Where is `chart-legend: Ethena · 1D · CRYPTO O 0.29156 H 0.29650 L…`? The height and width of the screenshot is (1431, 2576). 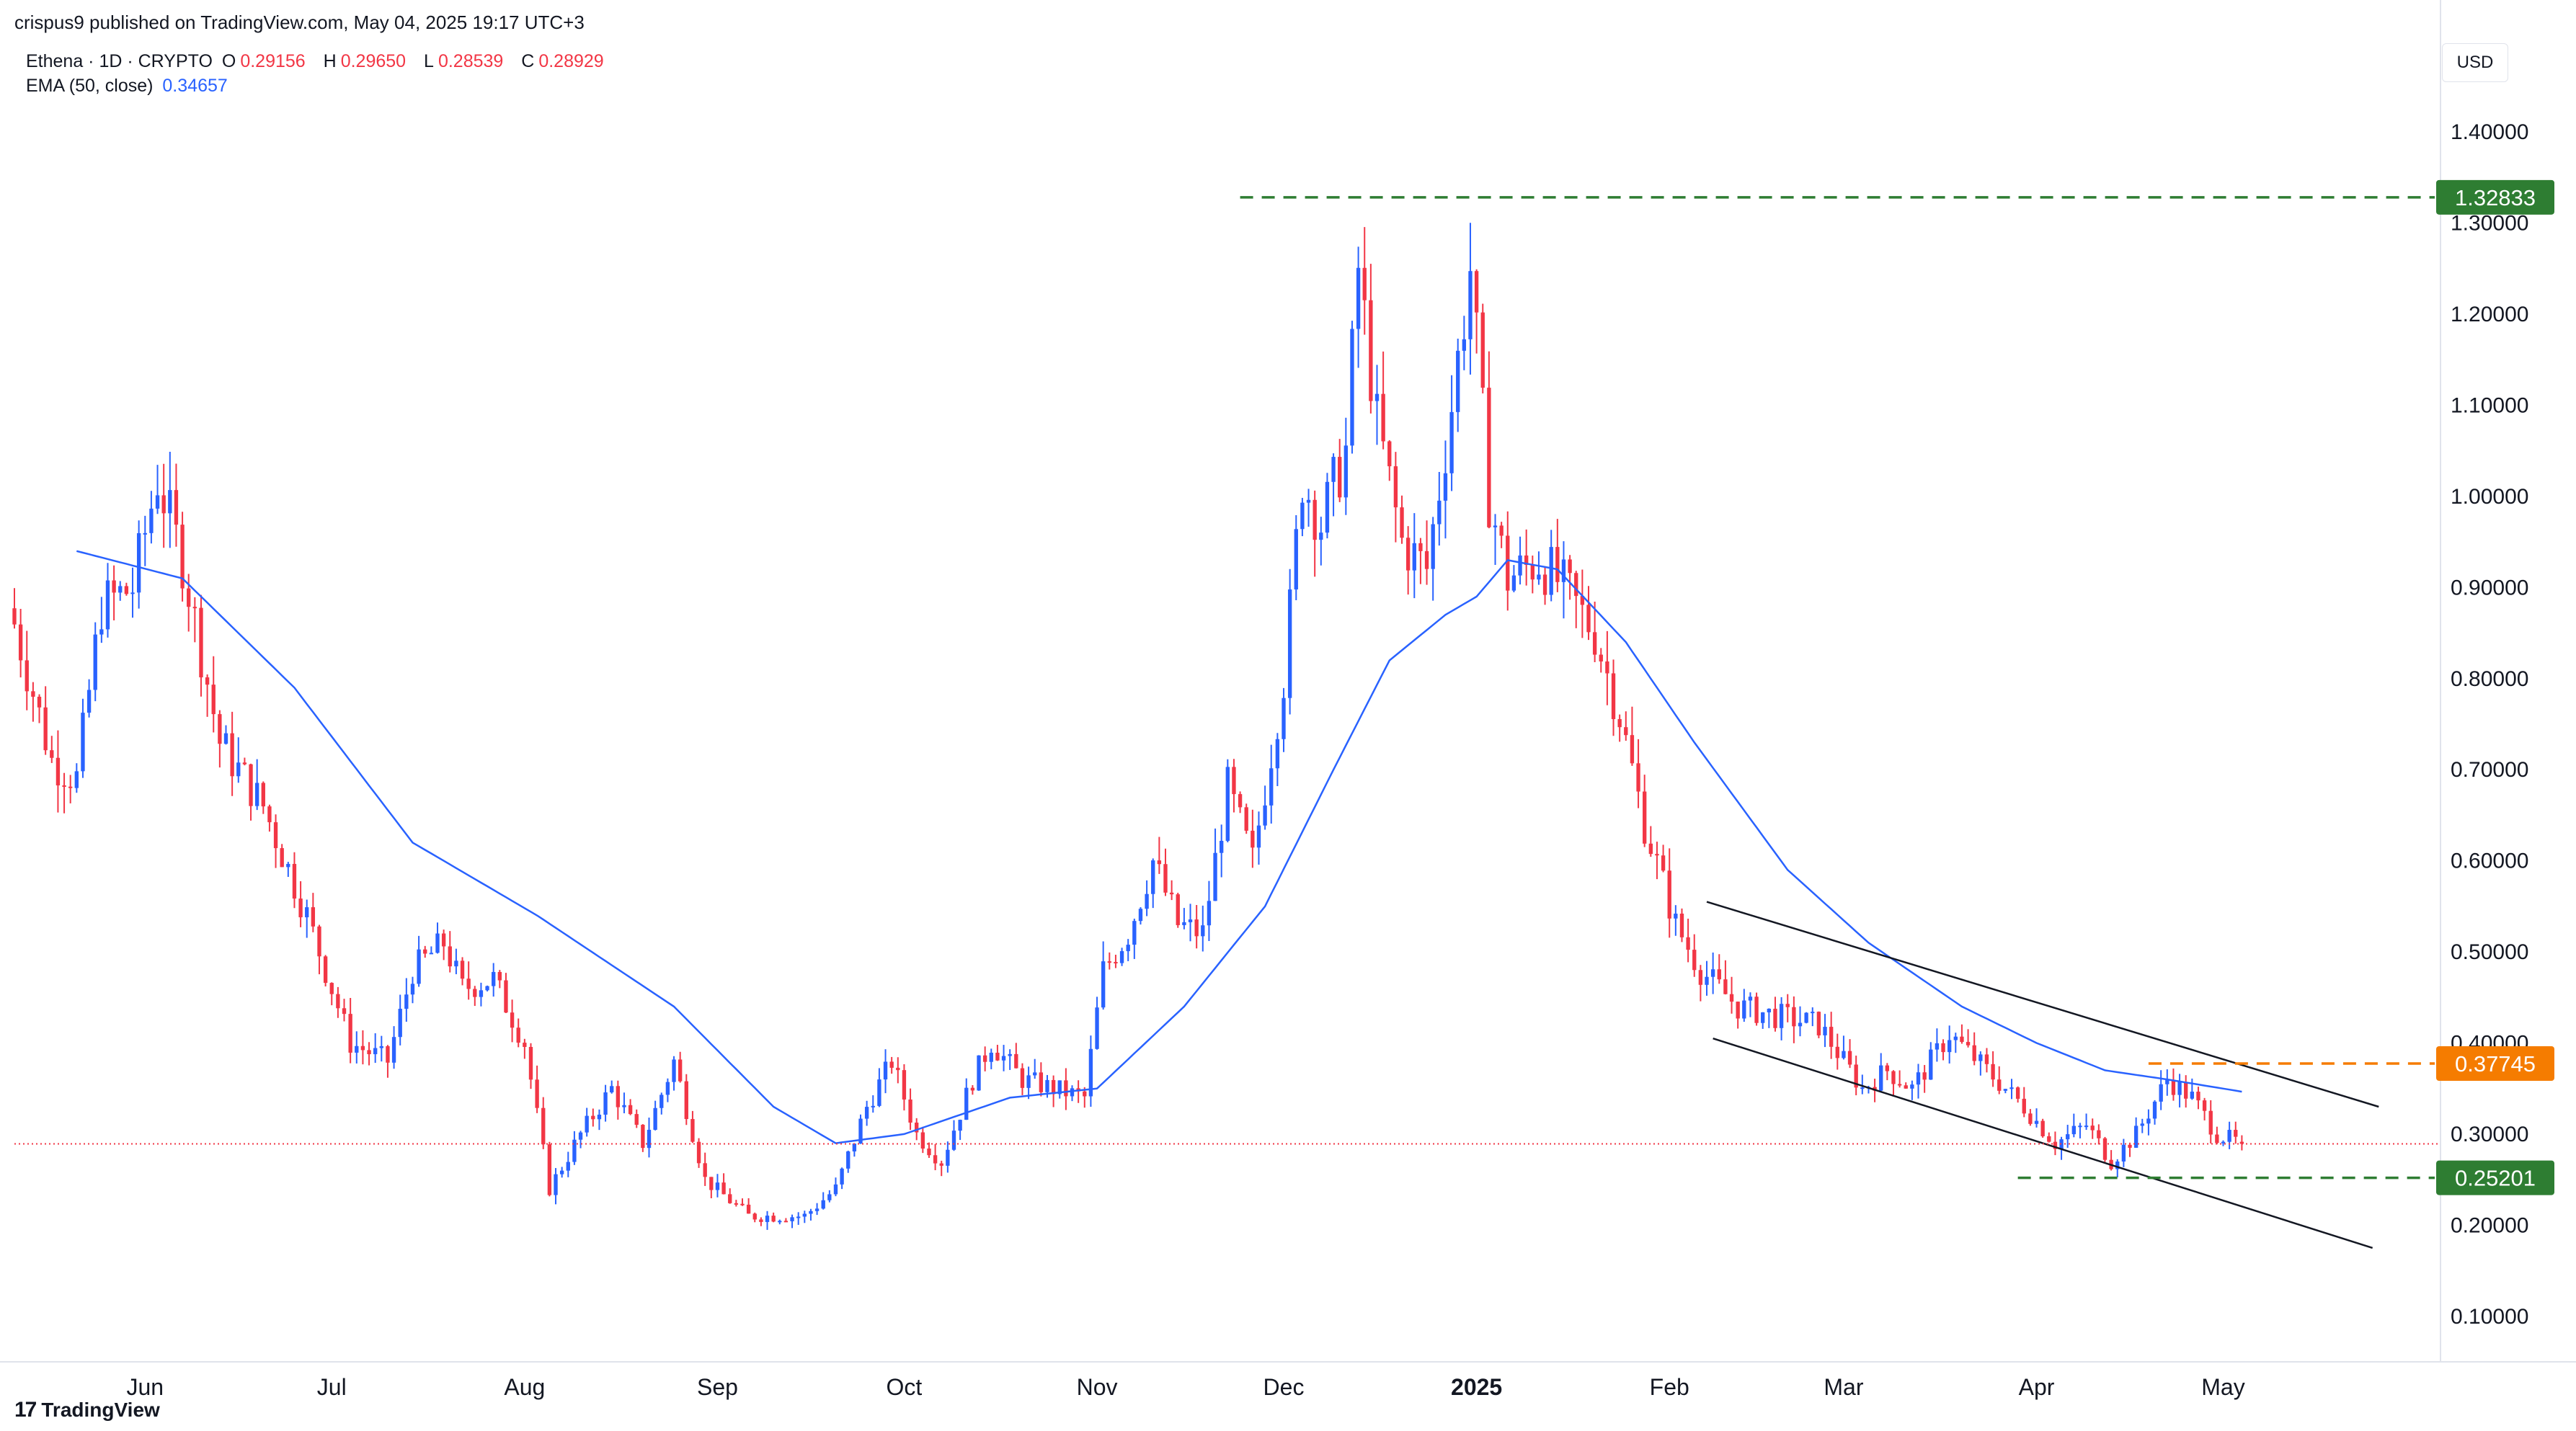
chart-legend: Ethena · 1D · CRYPTO O 0.29156 H 0.29650 L… is located at coordinates (321, 73).